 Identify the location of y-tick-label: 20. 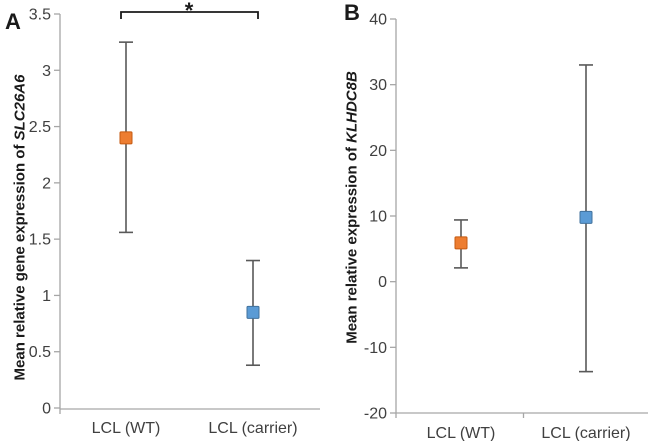
(378, 151).